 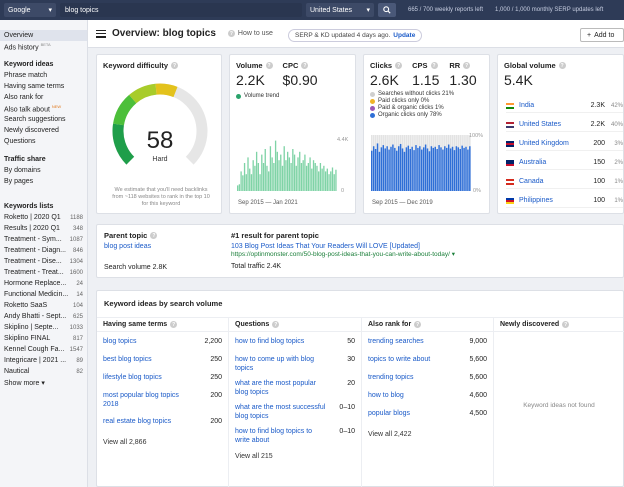 I want to click on sidebar-item-search-suggestions: Search suggestions, so click(x=43, y=119).